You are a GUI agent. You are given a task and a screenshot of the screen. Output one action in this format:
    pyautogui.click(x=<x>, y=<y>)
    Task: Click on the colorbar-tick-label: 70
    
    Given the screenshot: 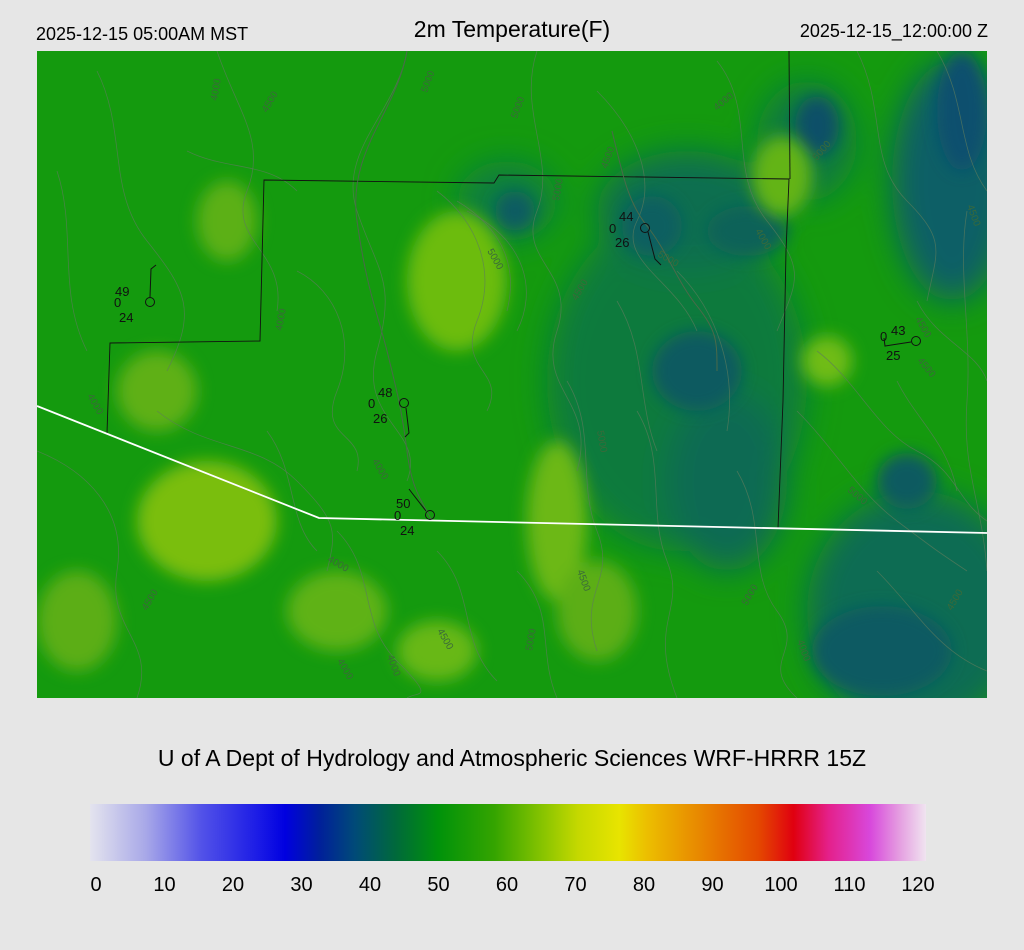 What is the action you would take?
    pyautogui.click(x=575, y=885)
    